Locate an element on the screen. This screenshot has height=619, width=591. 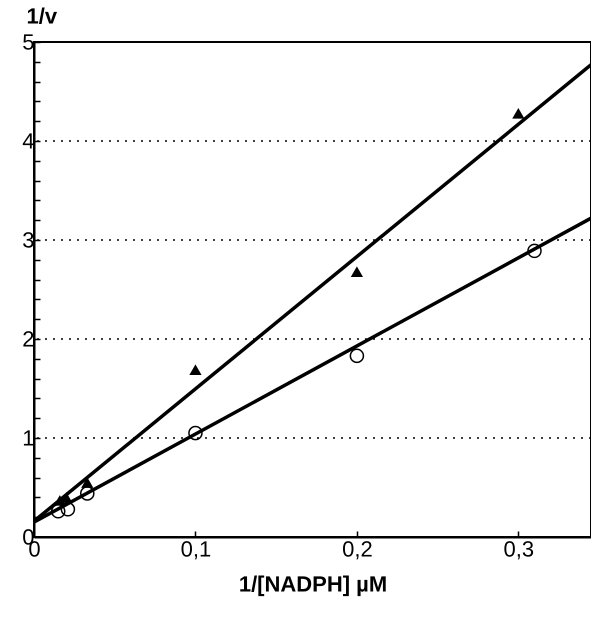
x-tick-label: 0,3 is located at coordinates (519, 549).